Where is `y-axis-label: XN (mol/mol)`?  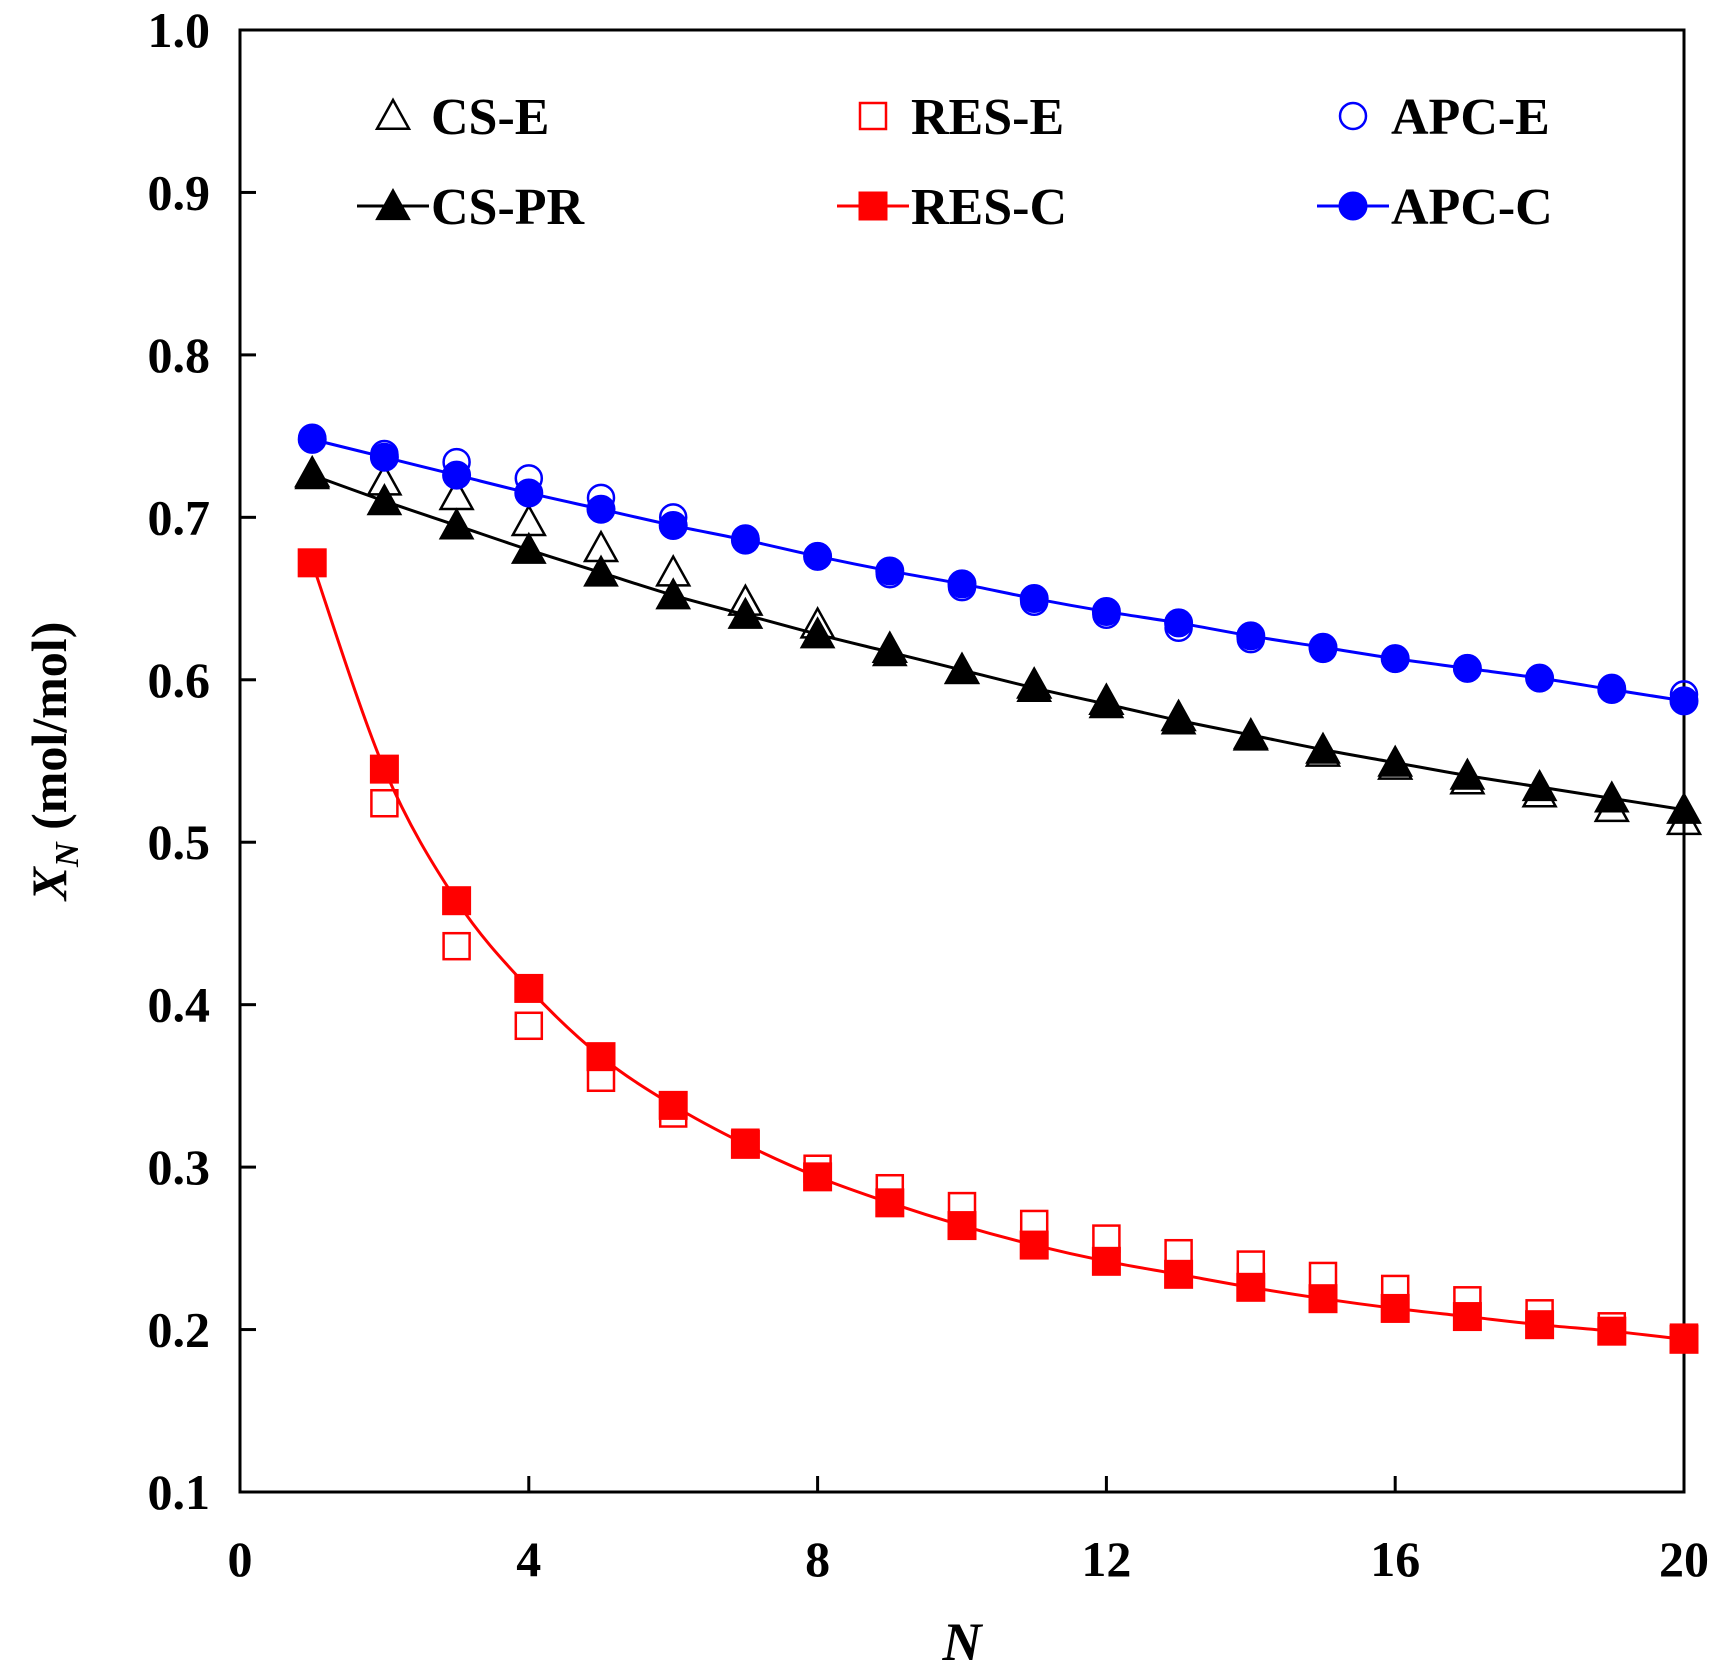 y-axis-label: XN (mol/mol) is located at coordinates (53, 762).